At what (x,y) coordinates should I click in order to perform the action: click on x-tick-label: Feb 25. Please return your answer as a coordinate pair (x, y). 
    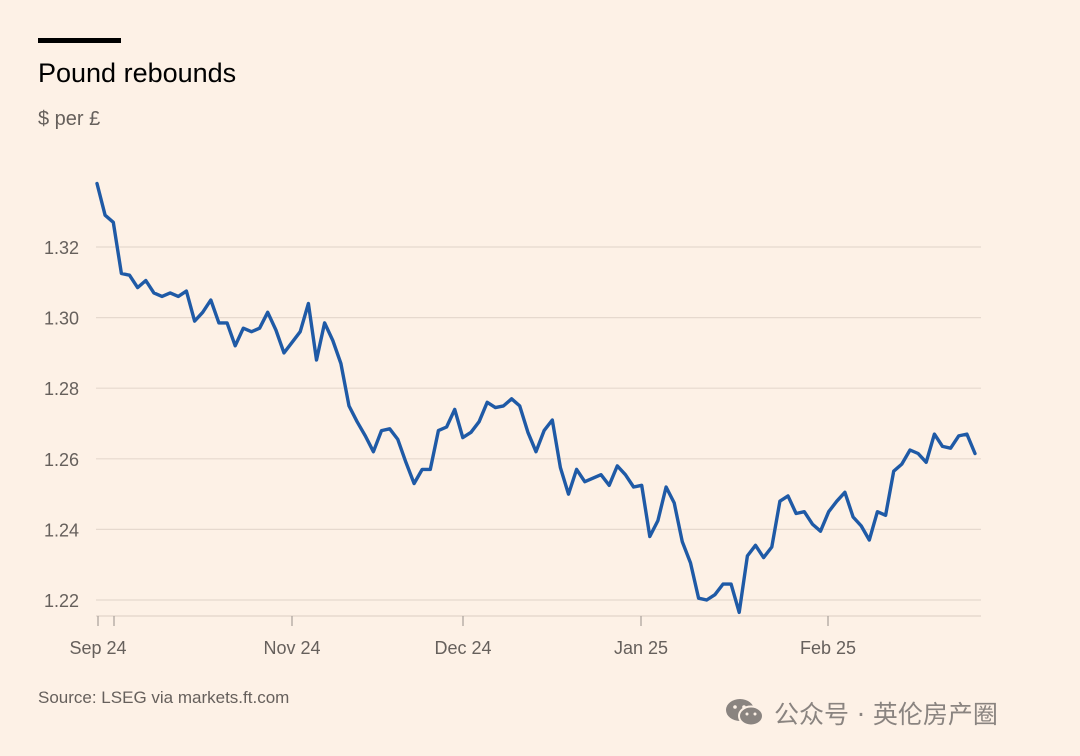
    Looking at the image, I should click on (828, 648).